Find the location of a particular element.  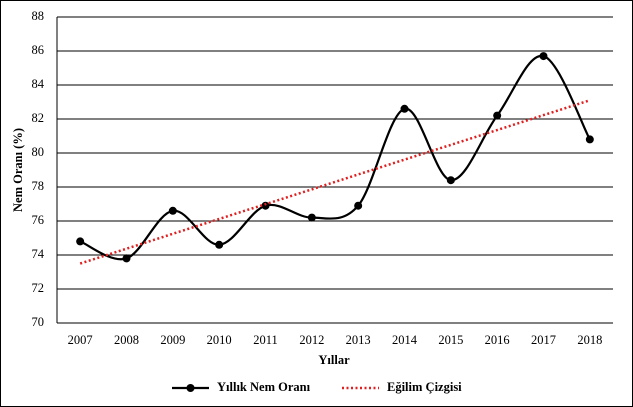

legend-label: Eğilim Çizgisi is located at coordinates (424, 387).